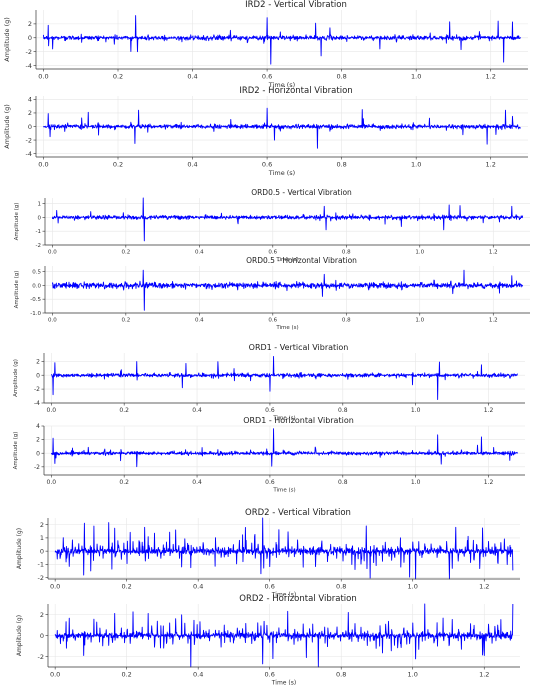 Image resolution: width=550 pixels, height=687 pixels. I want to click on chart-title: ORD2 - Vertical Vibration, so click(298, 513).